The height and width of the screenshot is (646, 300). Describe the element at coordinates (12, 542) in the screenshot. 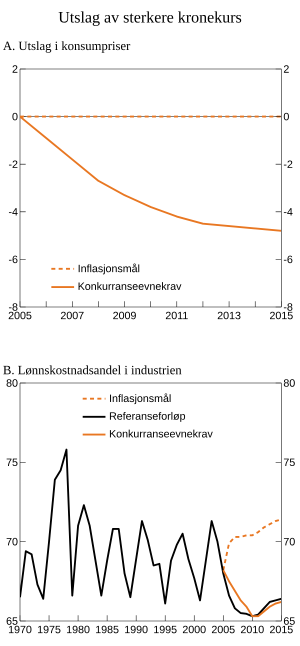

I see `y-tick-label: 70` at that location.